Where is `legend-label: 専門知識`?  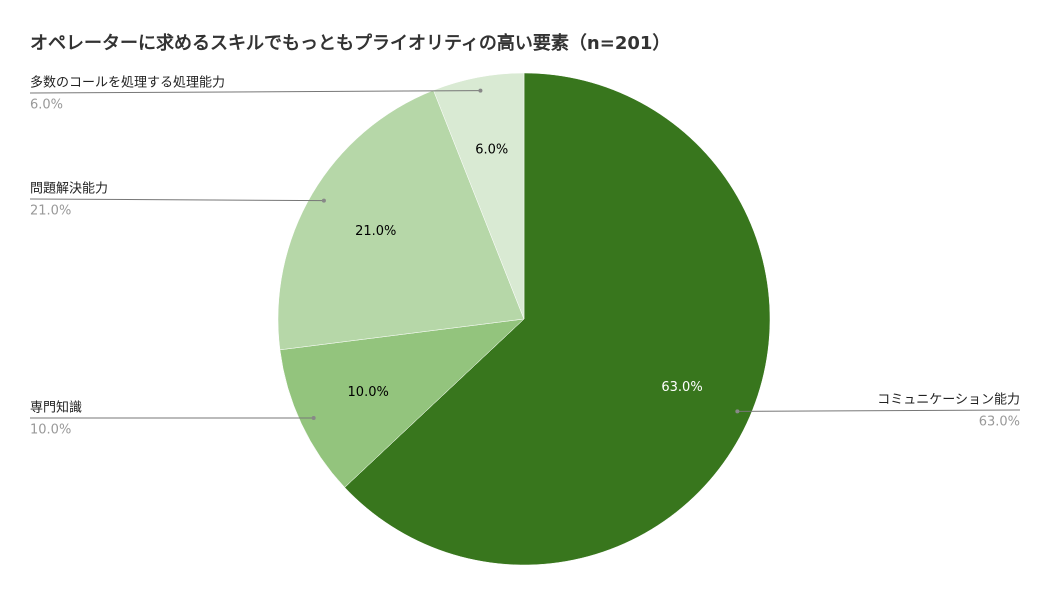
legend-label: 専門知識 is located at coordinates (56, 408).